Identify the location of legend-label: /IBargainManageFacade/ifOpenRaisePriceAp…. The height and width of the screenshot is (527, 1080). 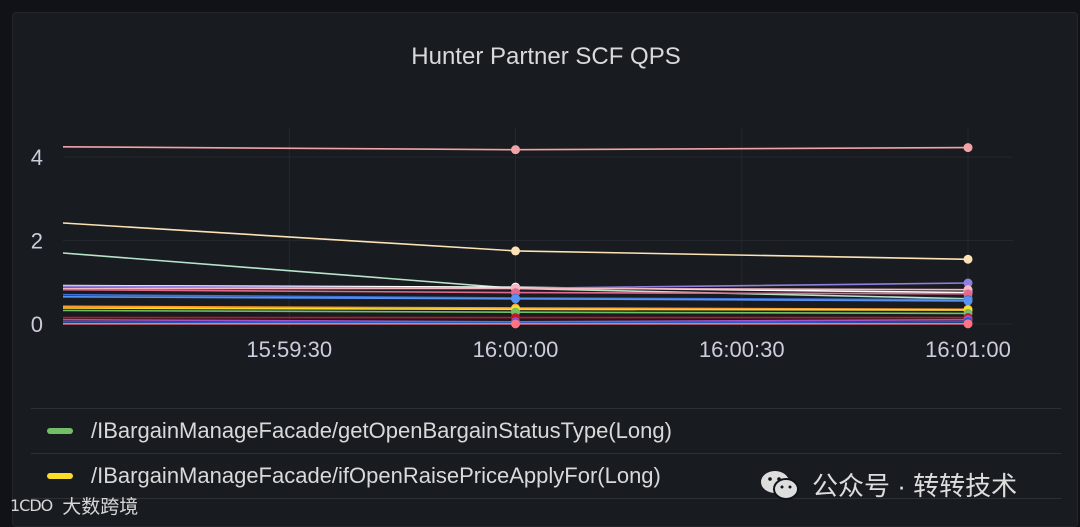
(376, 475).